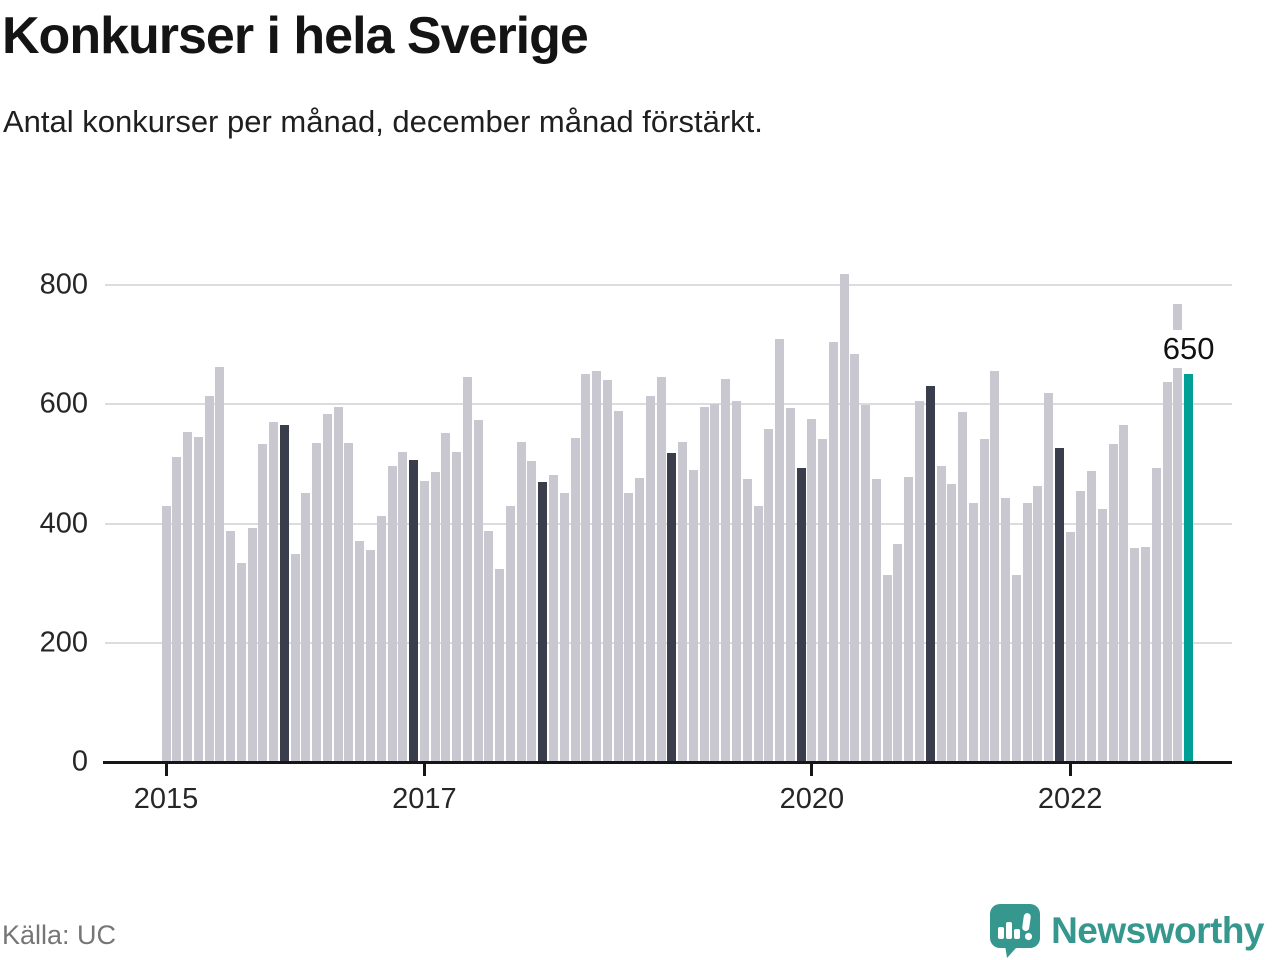 The height and width of the screenshot is (960, 1280). What do you see at coordinates (1015, 931) in the screenshot?
I see `newsworthy-logo-icon` at bounding box center [1015, 931].